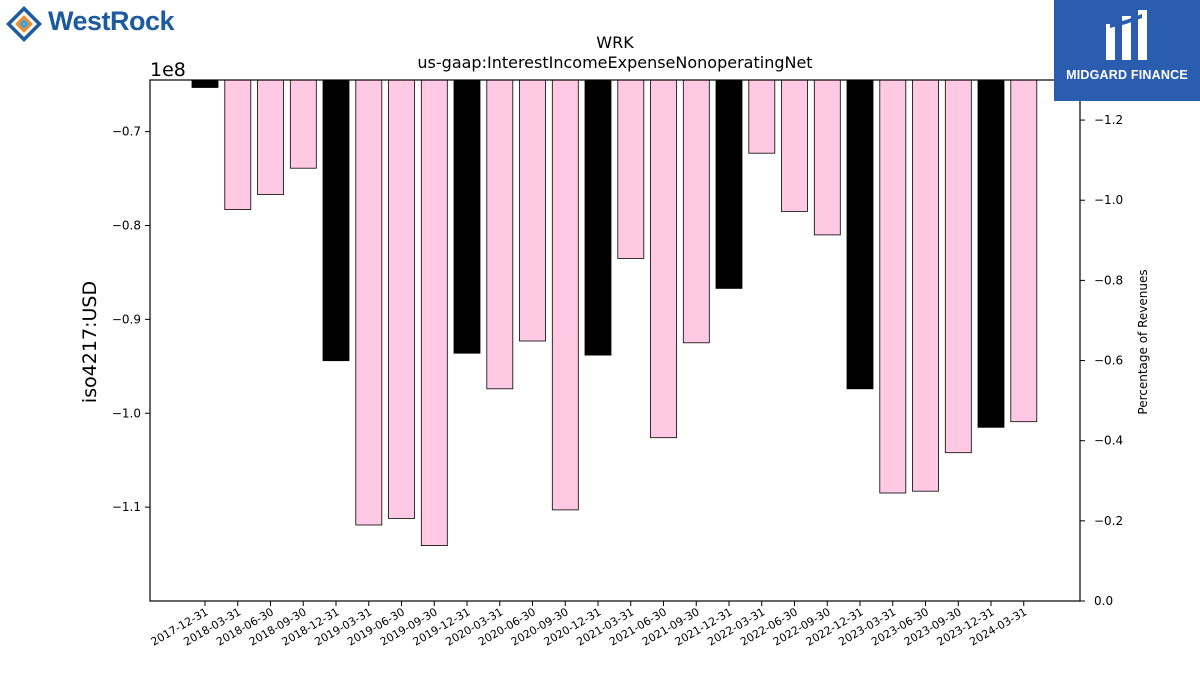  What do you see at coordinates (1108, 200) in the screenshot?
I see `y2-tick-label: −1.0` at bounding box center [1108, 200].